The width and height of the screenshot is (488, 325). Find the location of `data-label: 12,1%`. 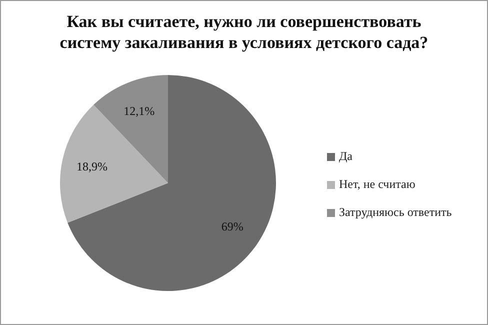

data-label: 12,1% is located at coordinates (139, 111).